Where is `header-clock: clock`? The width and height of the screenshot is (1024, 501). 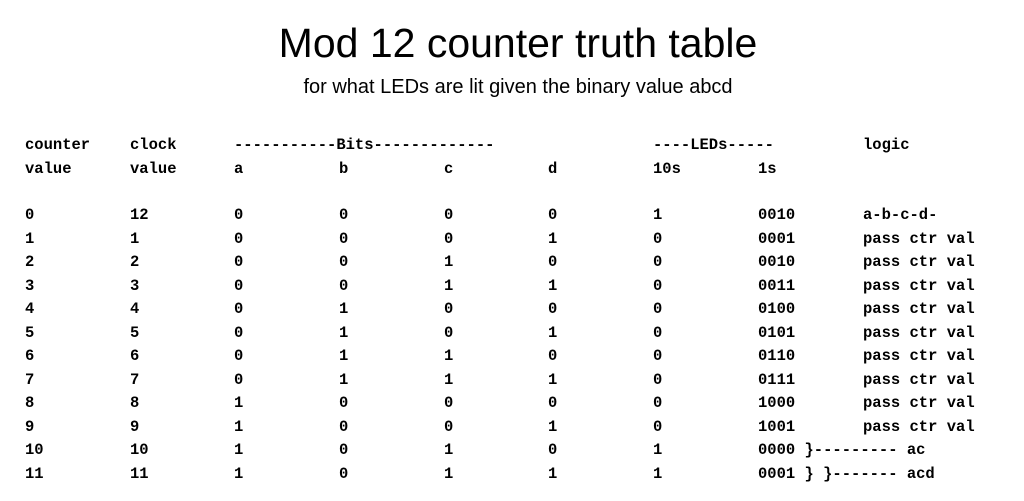 header-clock: clock is located at coordinates (153, 145).